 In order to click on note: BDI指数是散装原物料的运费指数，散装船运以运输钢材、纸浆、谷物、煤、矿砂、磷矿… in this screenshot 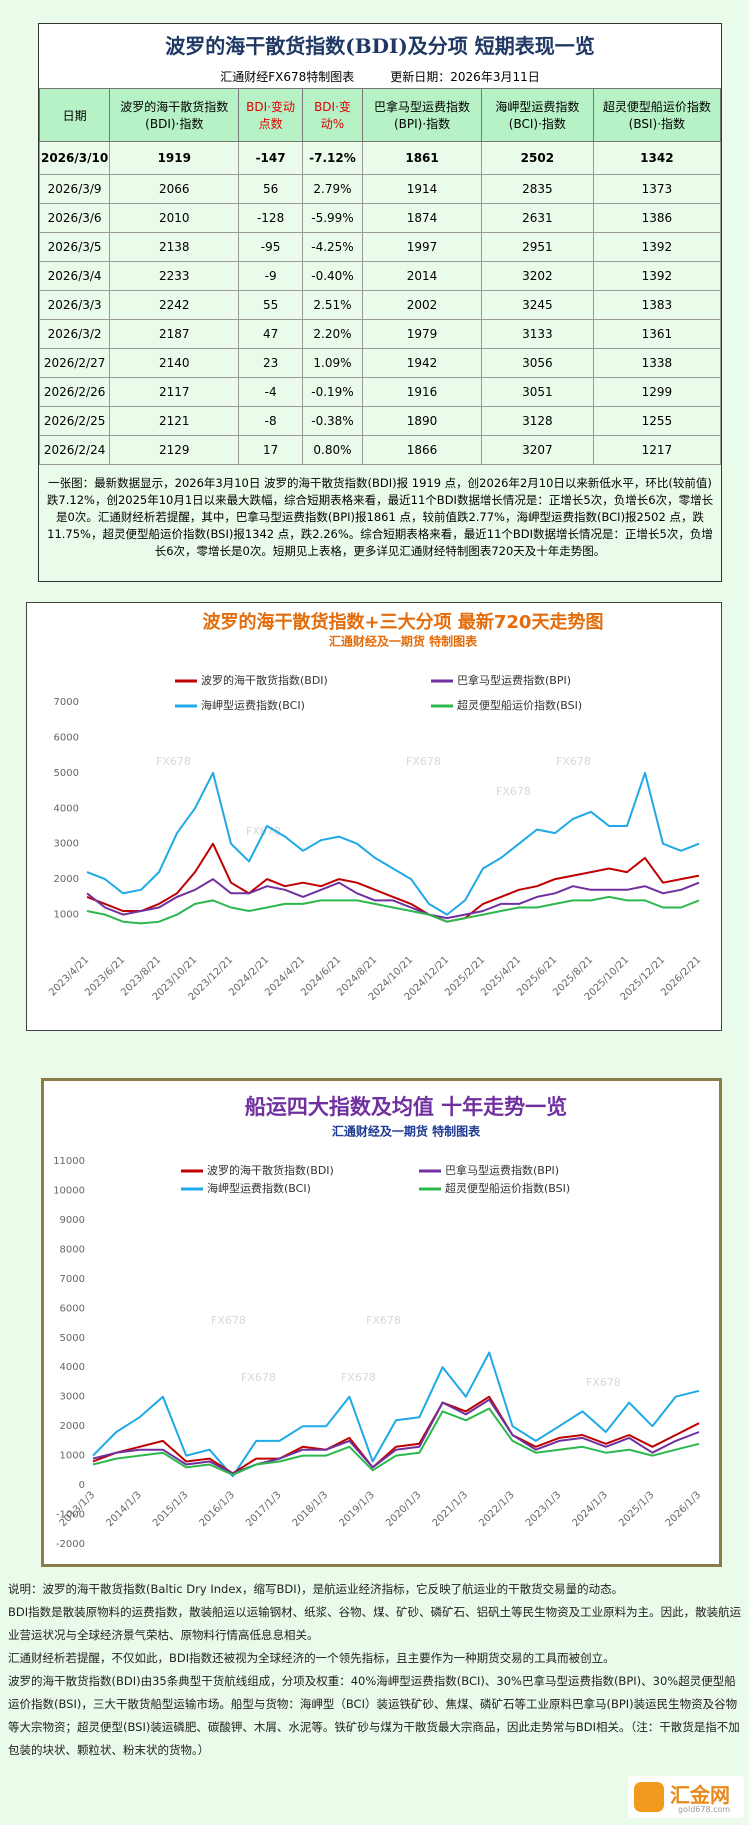, I will do `click(375, 1623)`.